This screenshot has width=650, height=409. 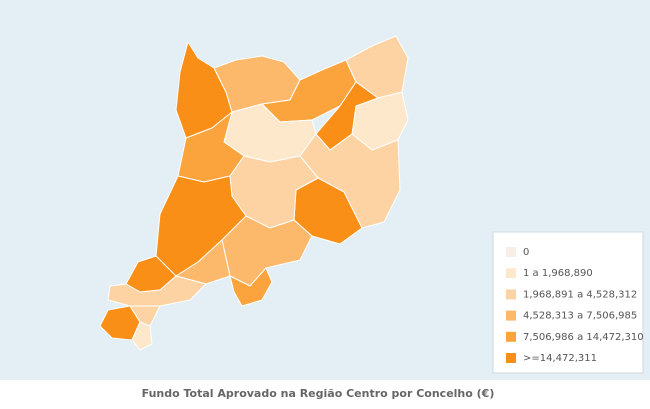 I want to click on legend-label: >=14,472,311, so click(x=560, y=358).